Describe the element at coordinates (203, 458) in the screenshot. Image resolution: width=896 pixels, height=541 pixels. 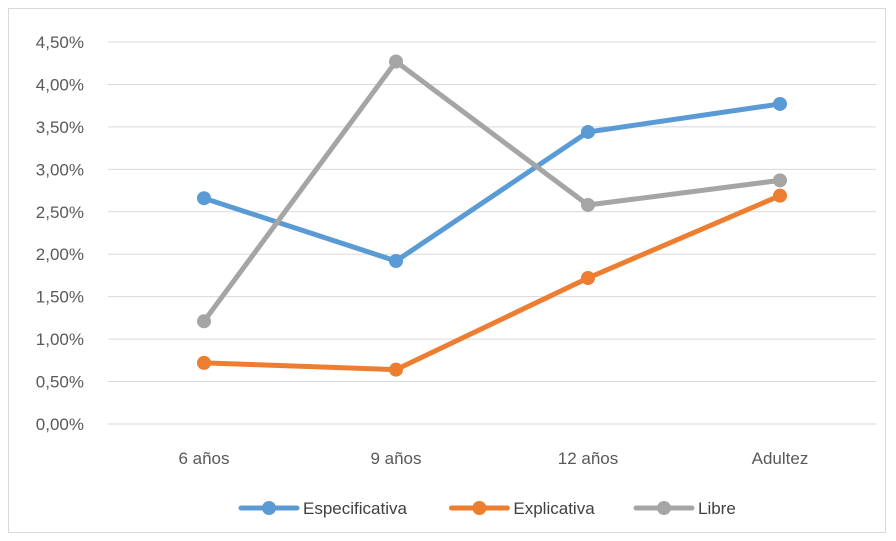
I see `x-tick-label: 6 años` at that location.